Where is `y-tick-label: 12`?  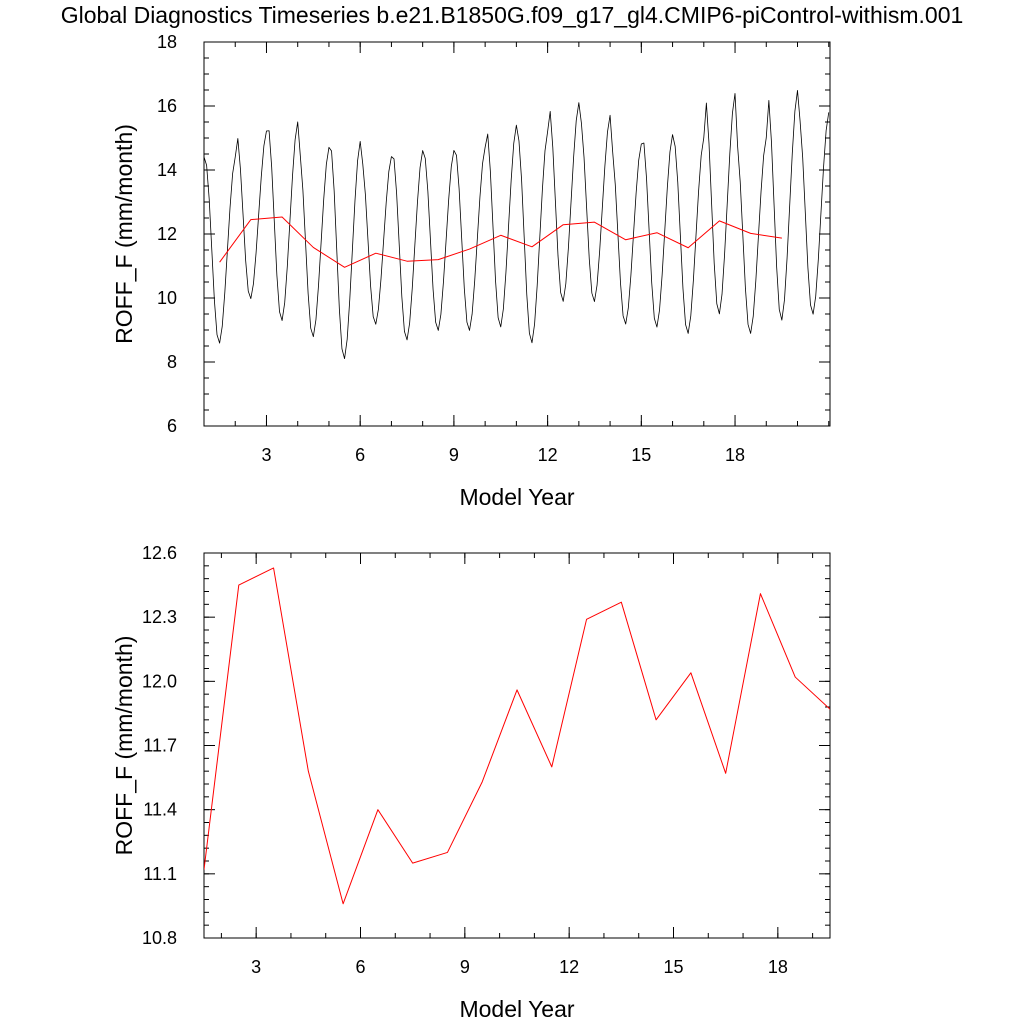 y-tick-label: 12 is located at coordinates (167, 234).